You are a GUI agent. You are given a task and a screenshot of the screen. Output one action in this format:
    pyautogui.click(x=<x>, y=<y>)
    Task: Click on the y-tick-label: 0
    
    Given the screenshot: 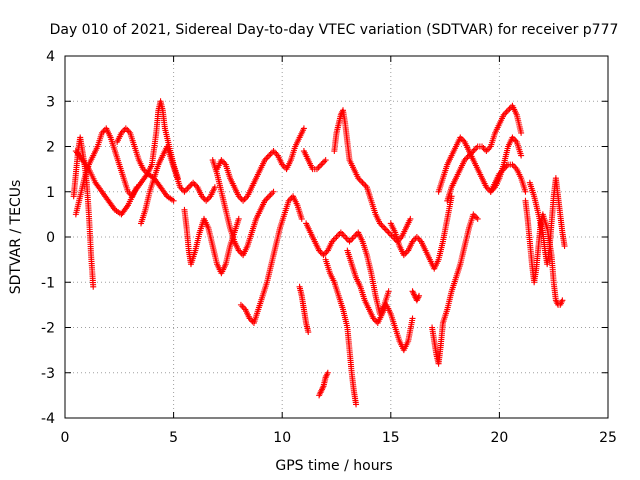 What is the action you would take?
    pyautogui.click(x=50, y=238)
    